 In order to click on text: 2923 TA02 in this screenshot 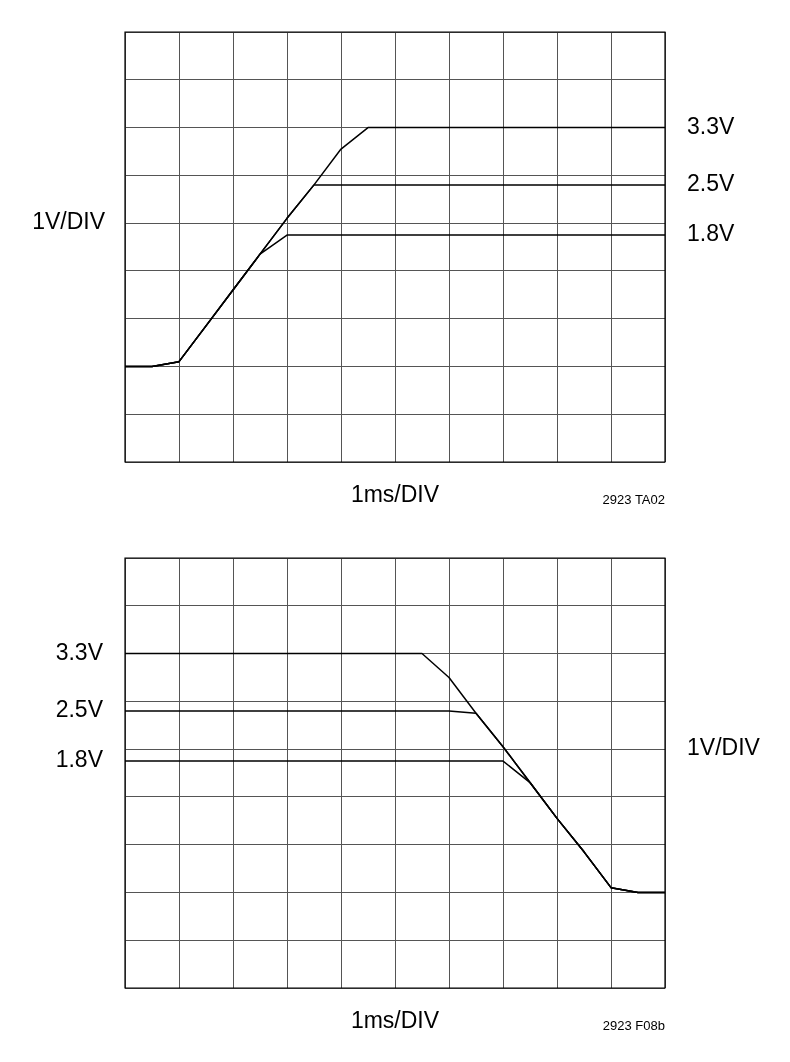, I will do `click(633, 499)`.